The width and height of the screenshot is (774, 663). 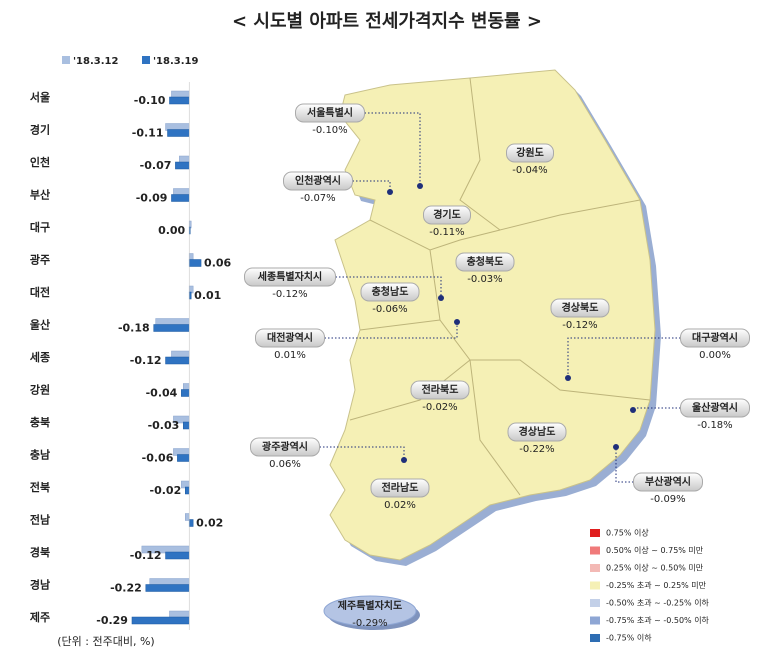 What do you see at coordinates (529, 170) in the screenshot?
I see `region-value: -0.04%` at bounding box center [529, 170].